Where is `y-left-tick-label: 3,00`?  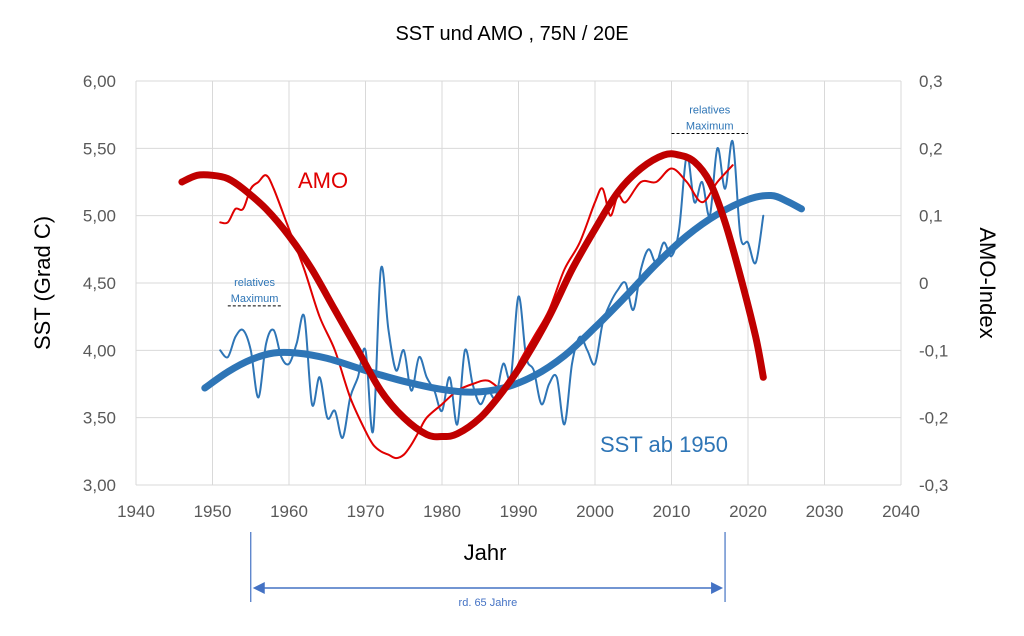 y-left-tick-label: 3,00 is located at coordinates (99, 485).